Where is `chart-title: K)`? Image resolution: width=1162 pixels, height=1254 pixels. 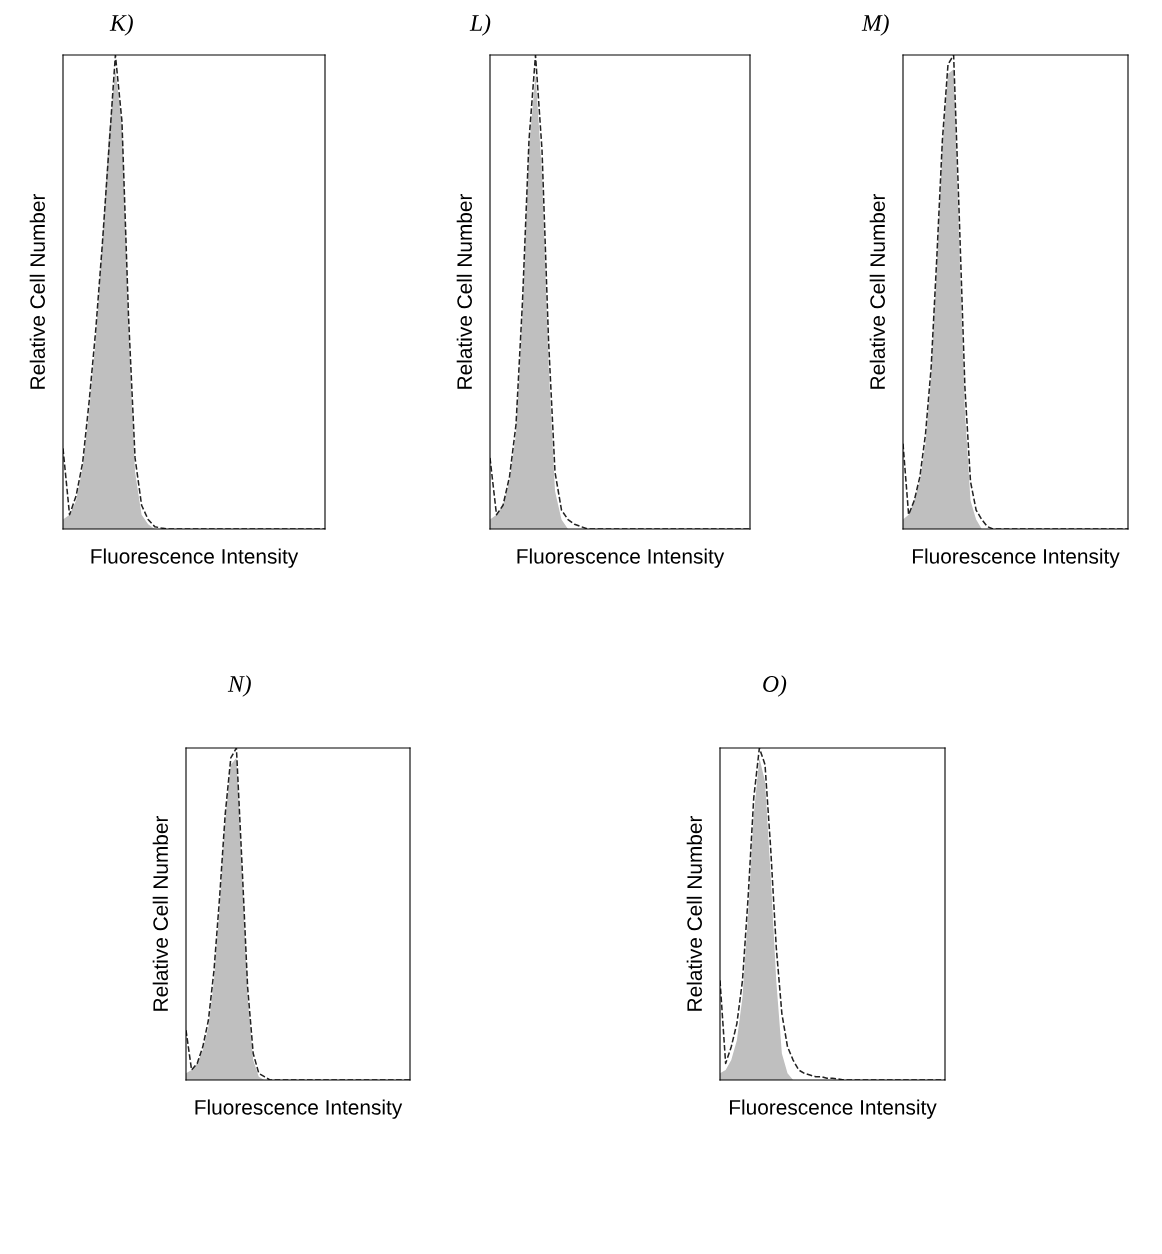 chart-title: K) is located at coordinates (121, 25).